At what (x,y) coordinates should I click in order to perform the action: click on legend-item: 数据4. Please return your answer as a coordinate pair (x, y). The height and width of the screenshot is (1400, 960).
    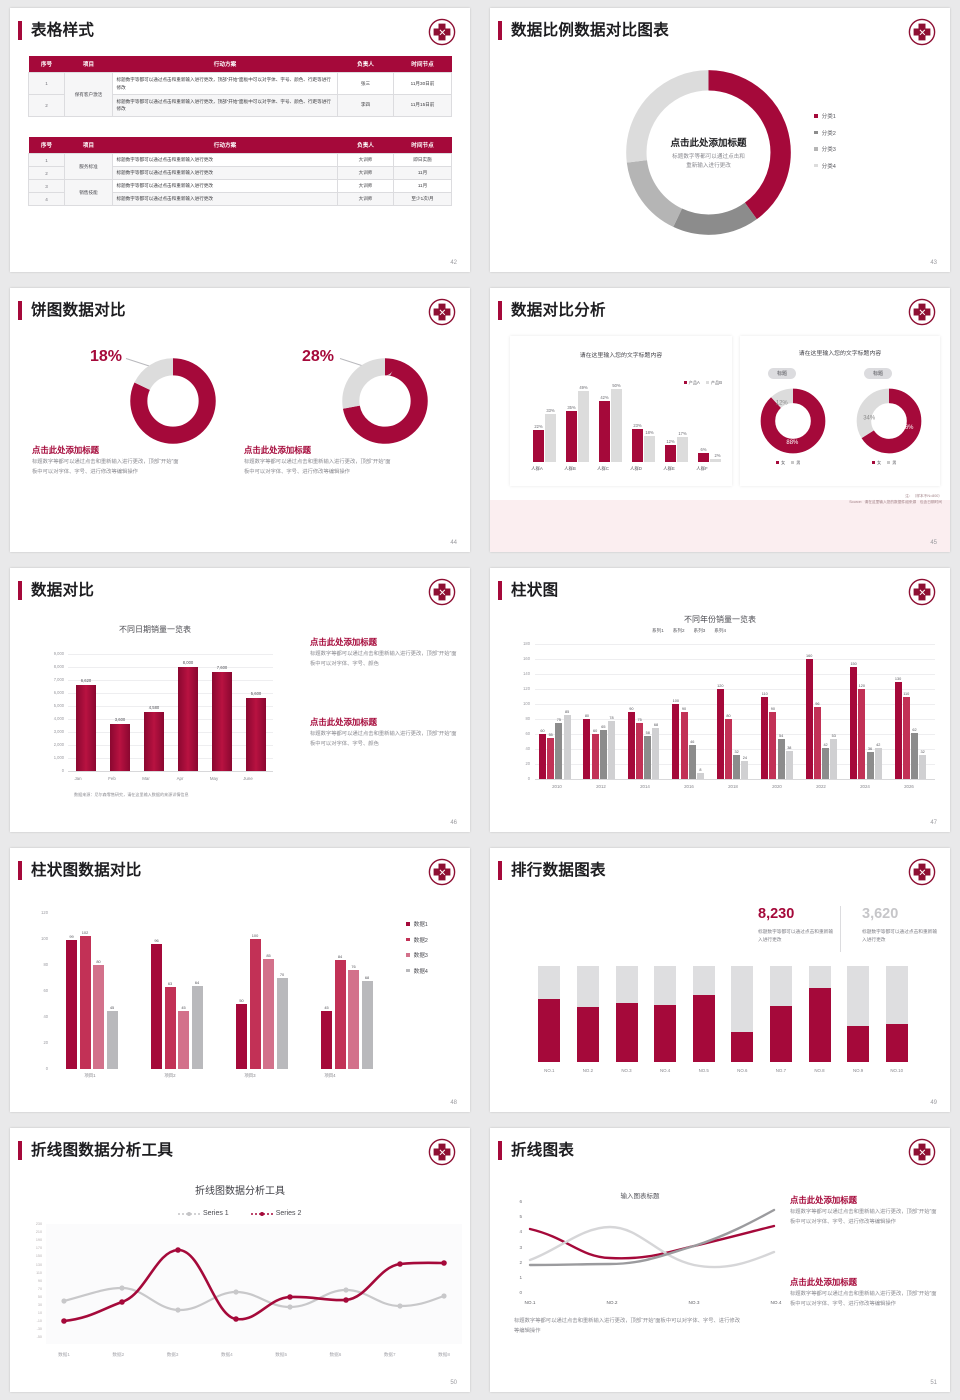
    Looking at the image, I should click on (417, 971).